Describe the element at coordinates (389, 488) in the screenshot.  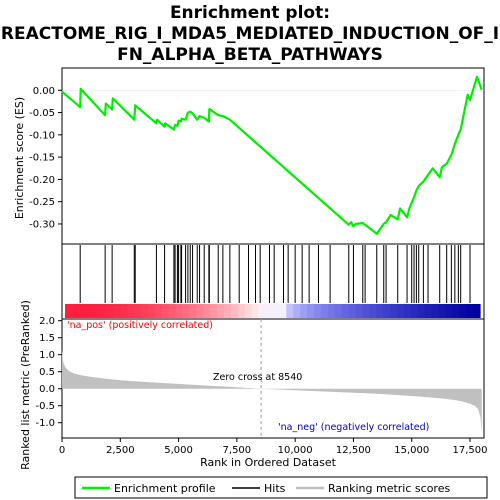
I see `legend-metric-label: Ranking metric scores` at that location.